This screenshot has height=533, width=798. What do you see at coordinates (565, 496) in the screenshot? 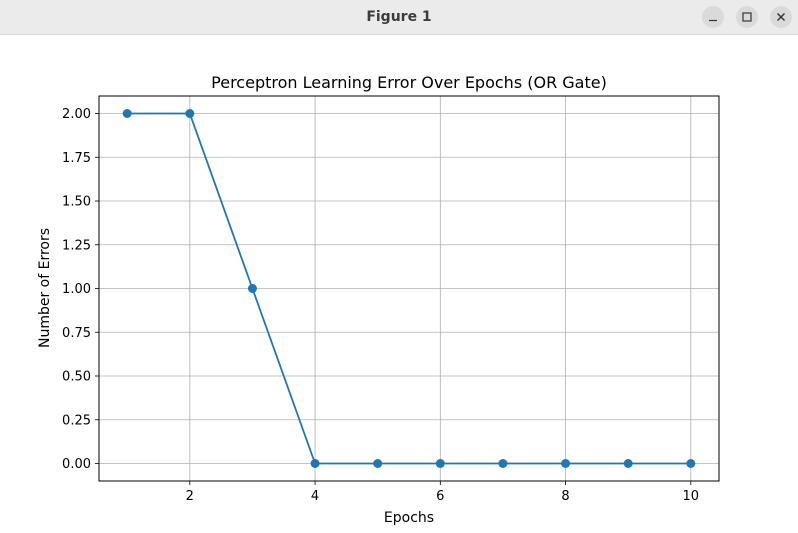
I see `x-tick-label: 8` at bounding box center [565, 496].